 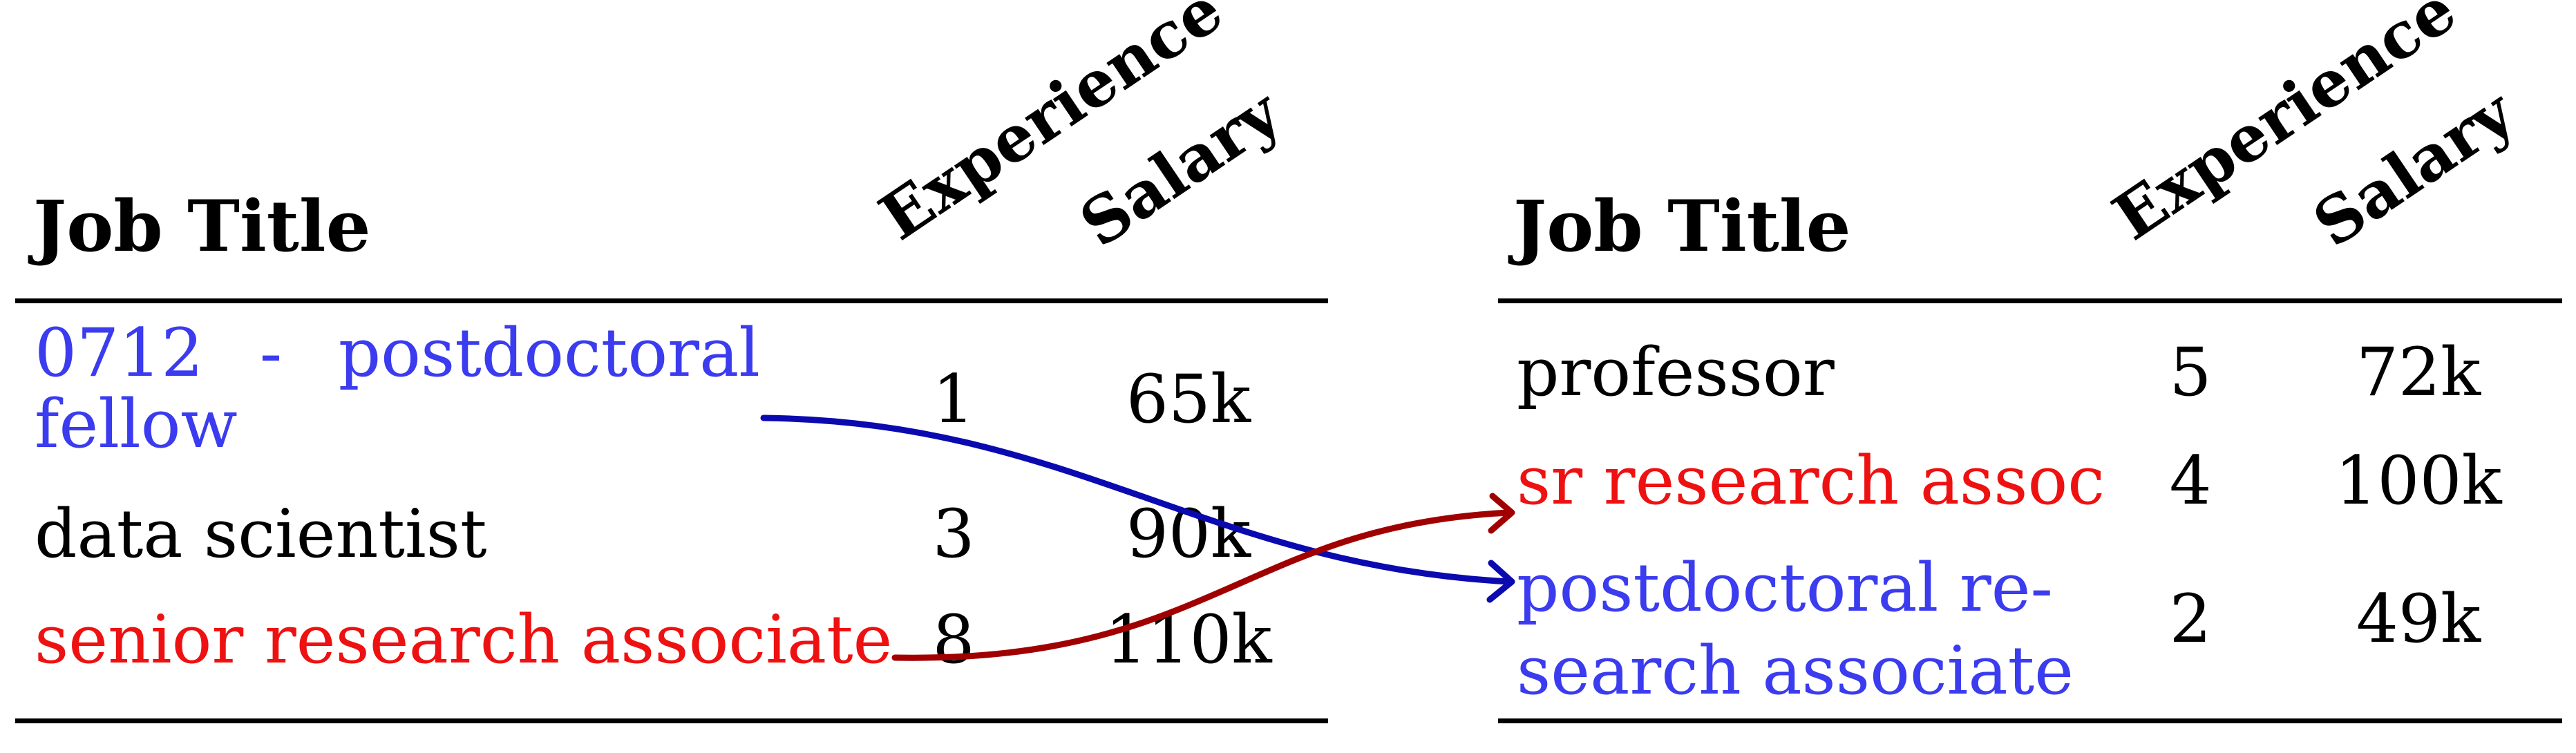 What do you see at coordinates (2418, 481) in the screenshot?
I see `right-row-2-salary: 100k` at bounding box center [2418, 481].